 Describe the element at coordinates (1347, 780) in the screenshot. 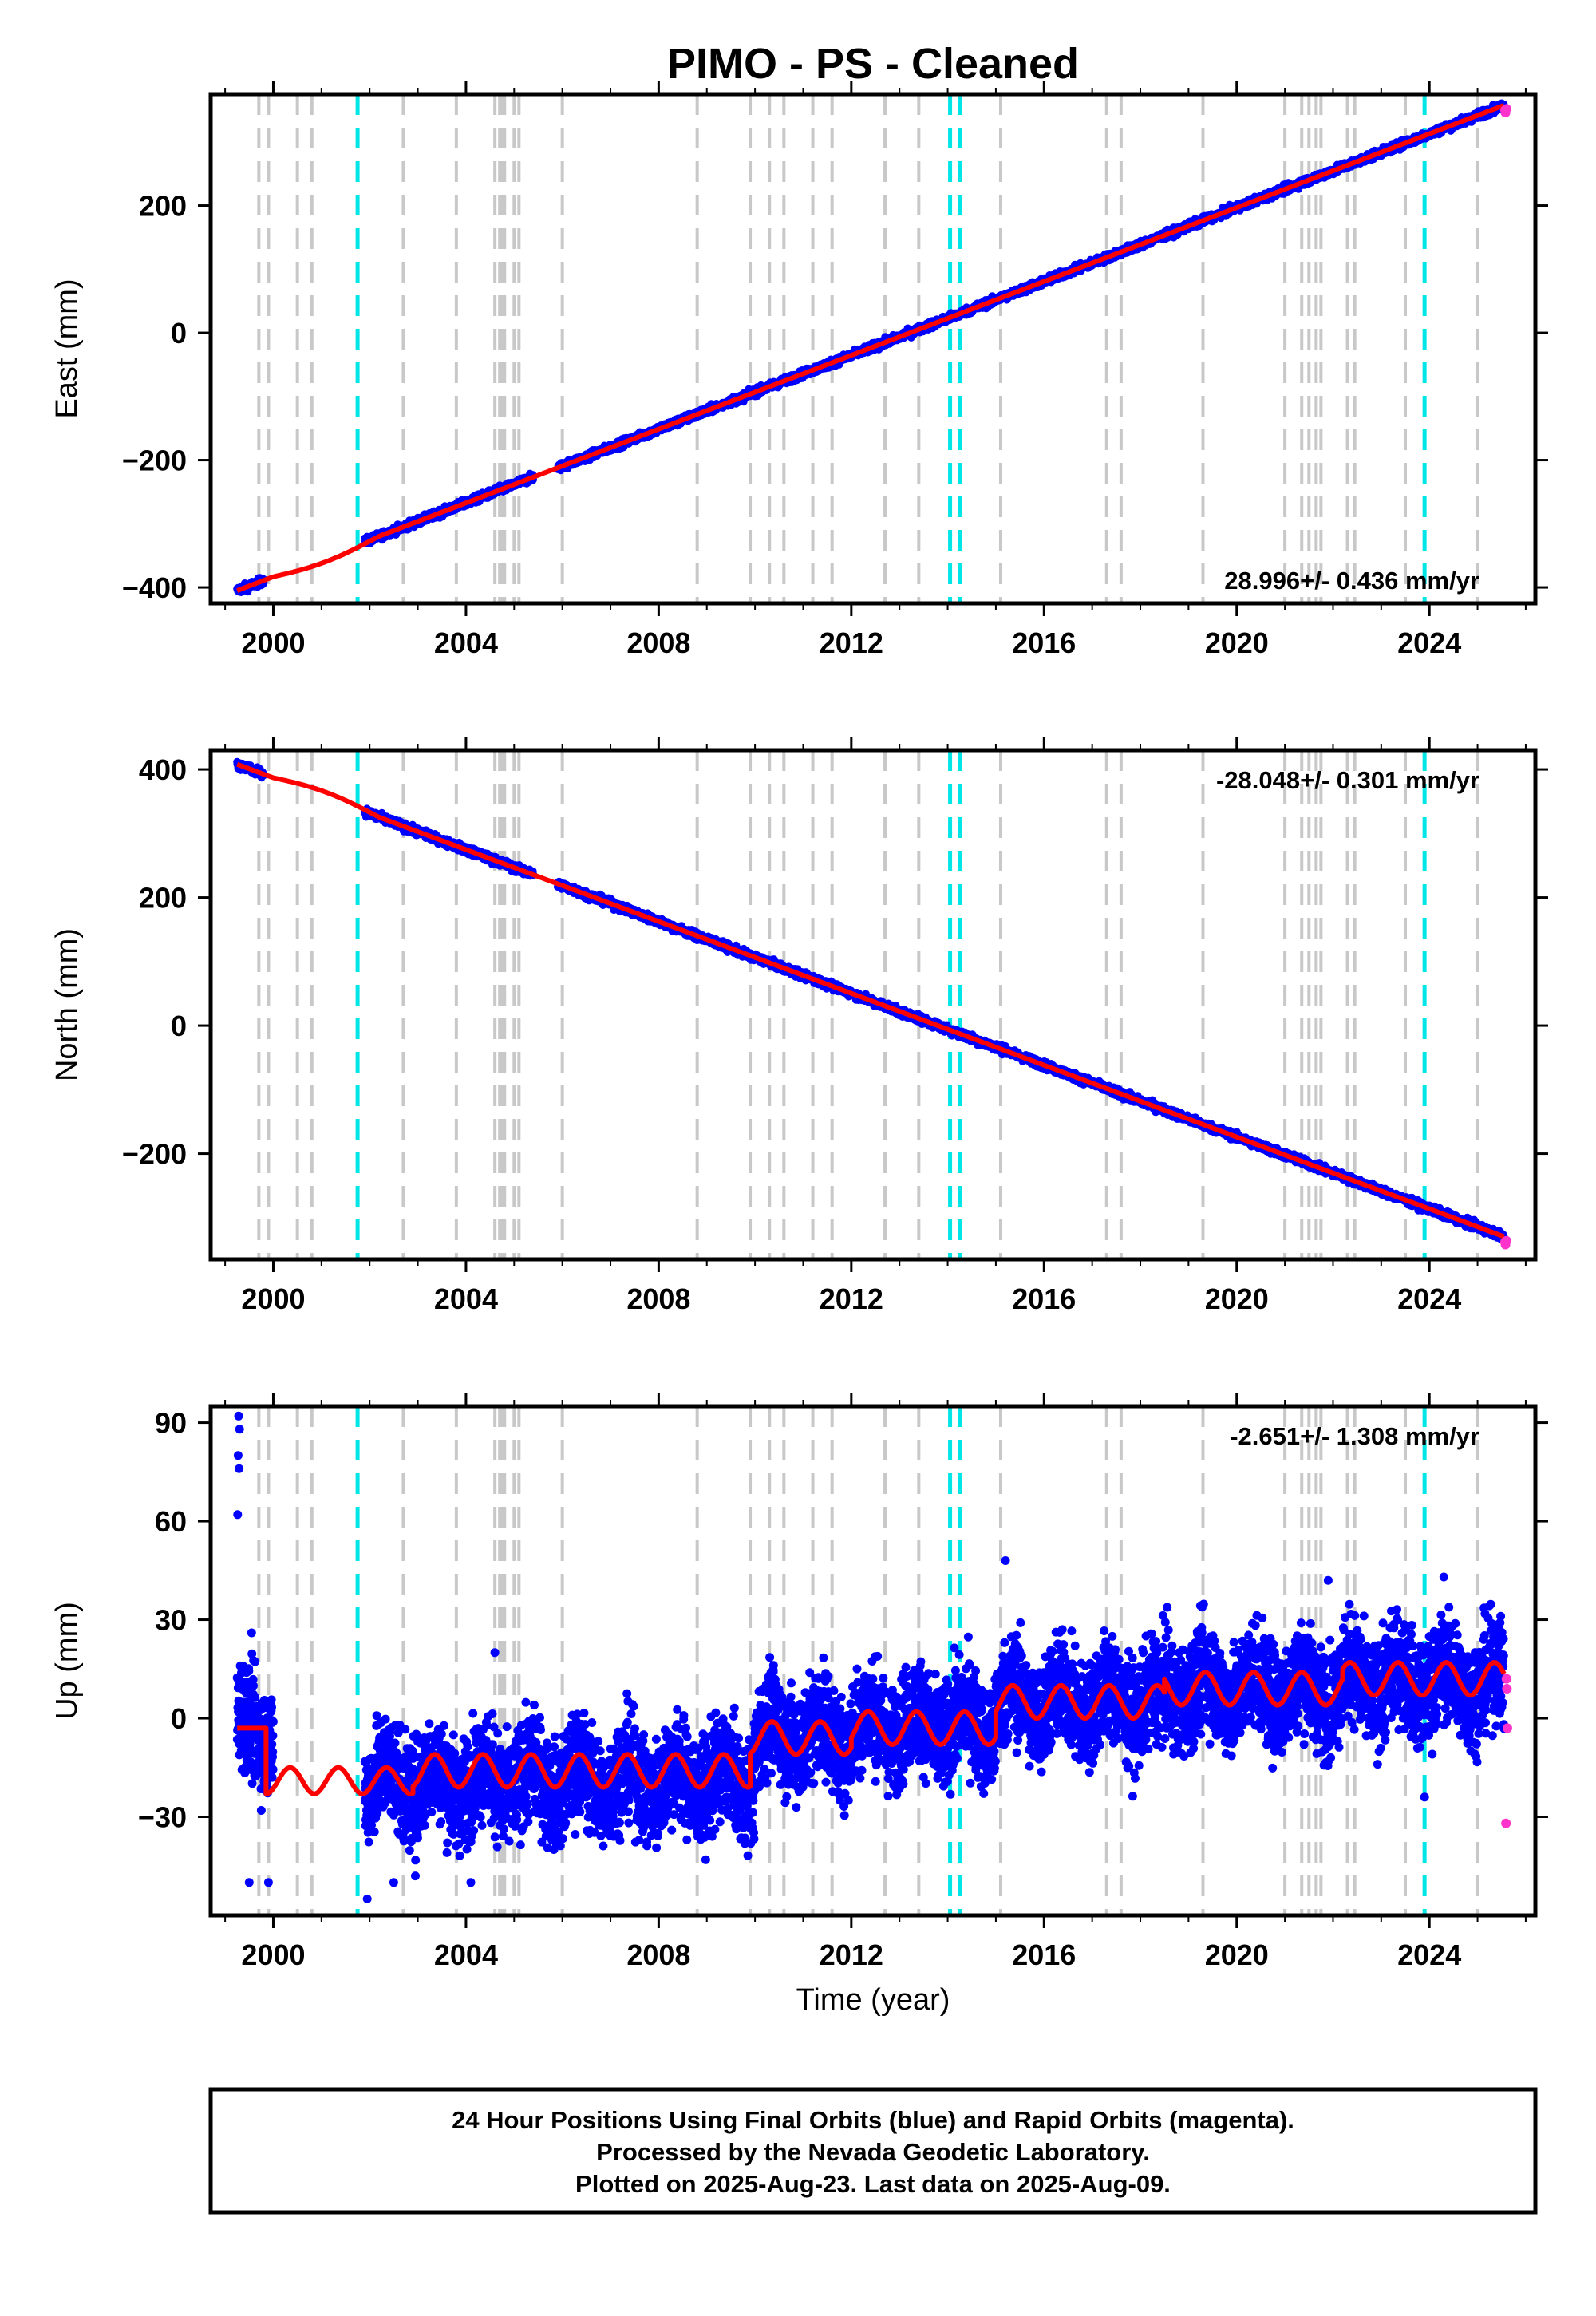

I see `velocity-label: -28.048+/- 0.301 mm/yr` at that location.